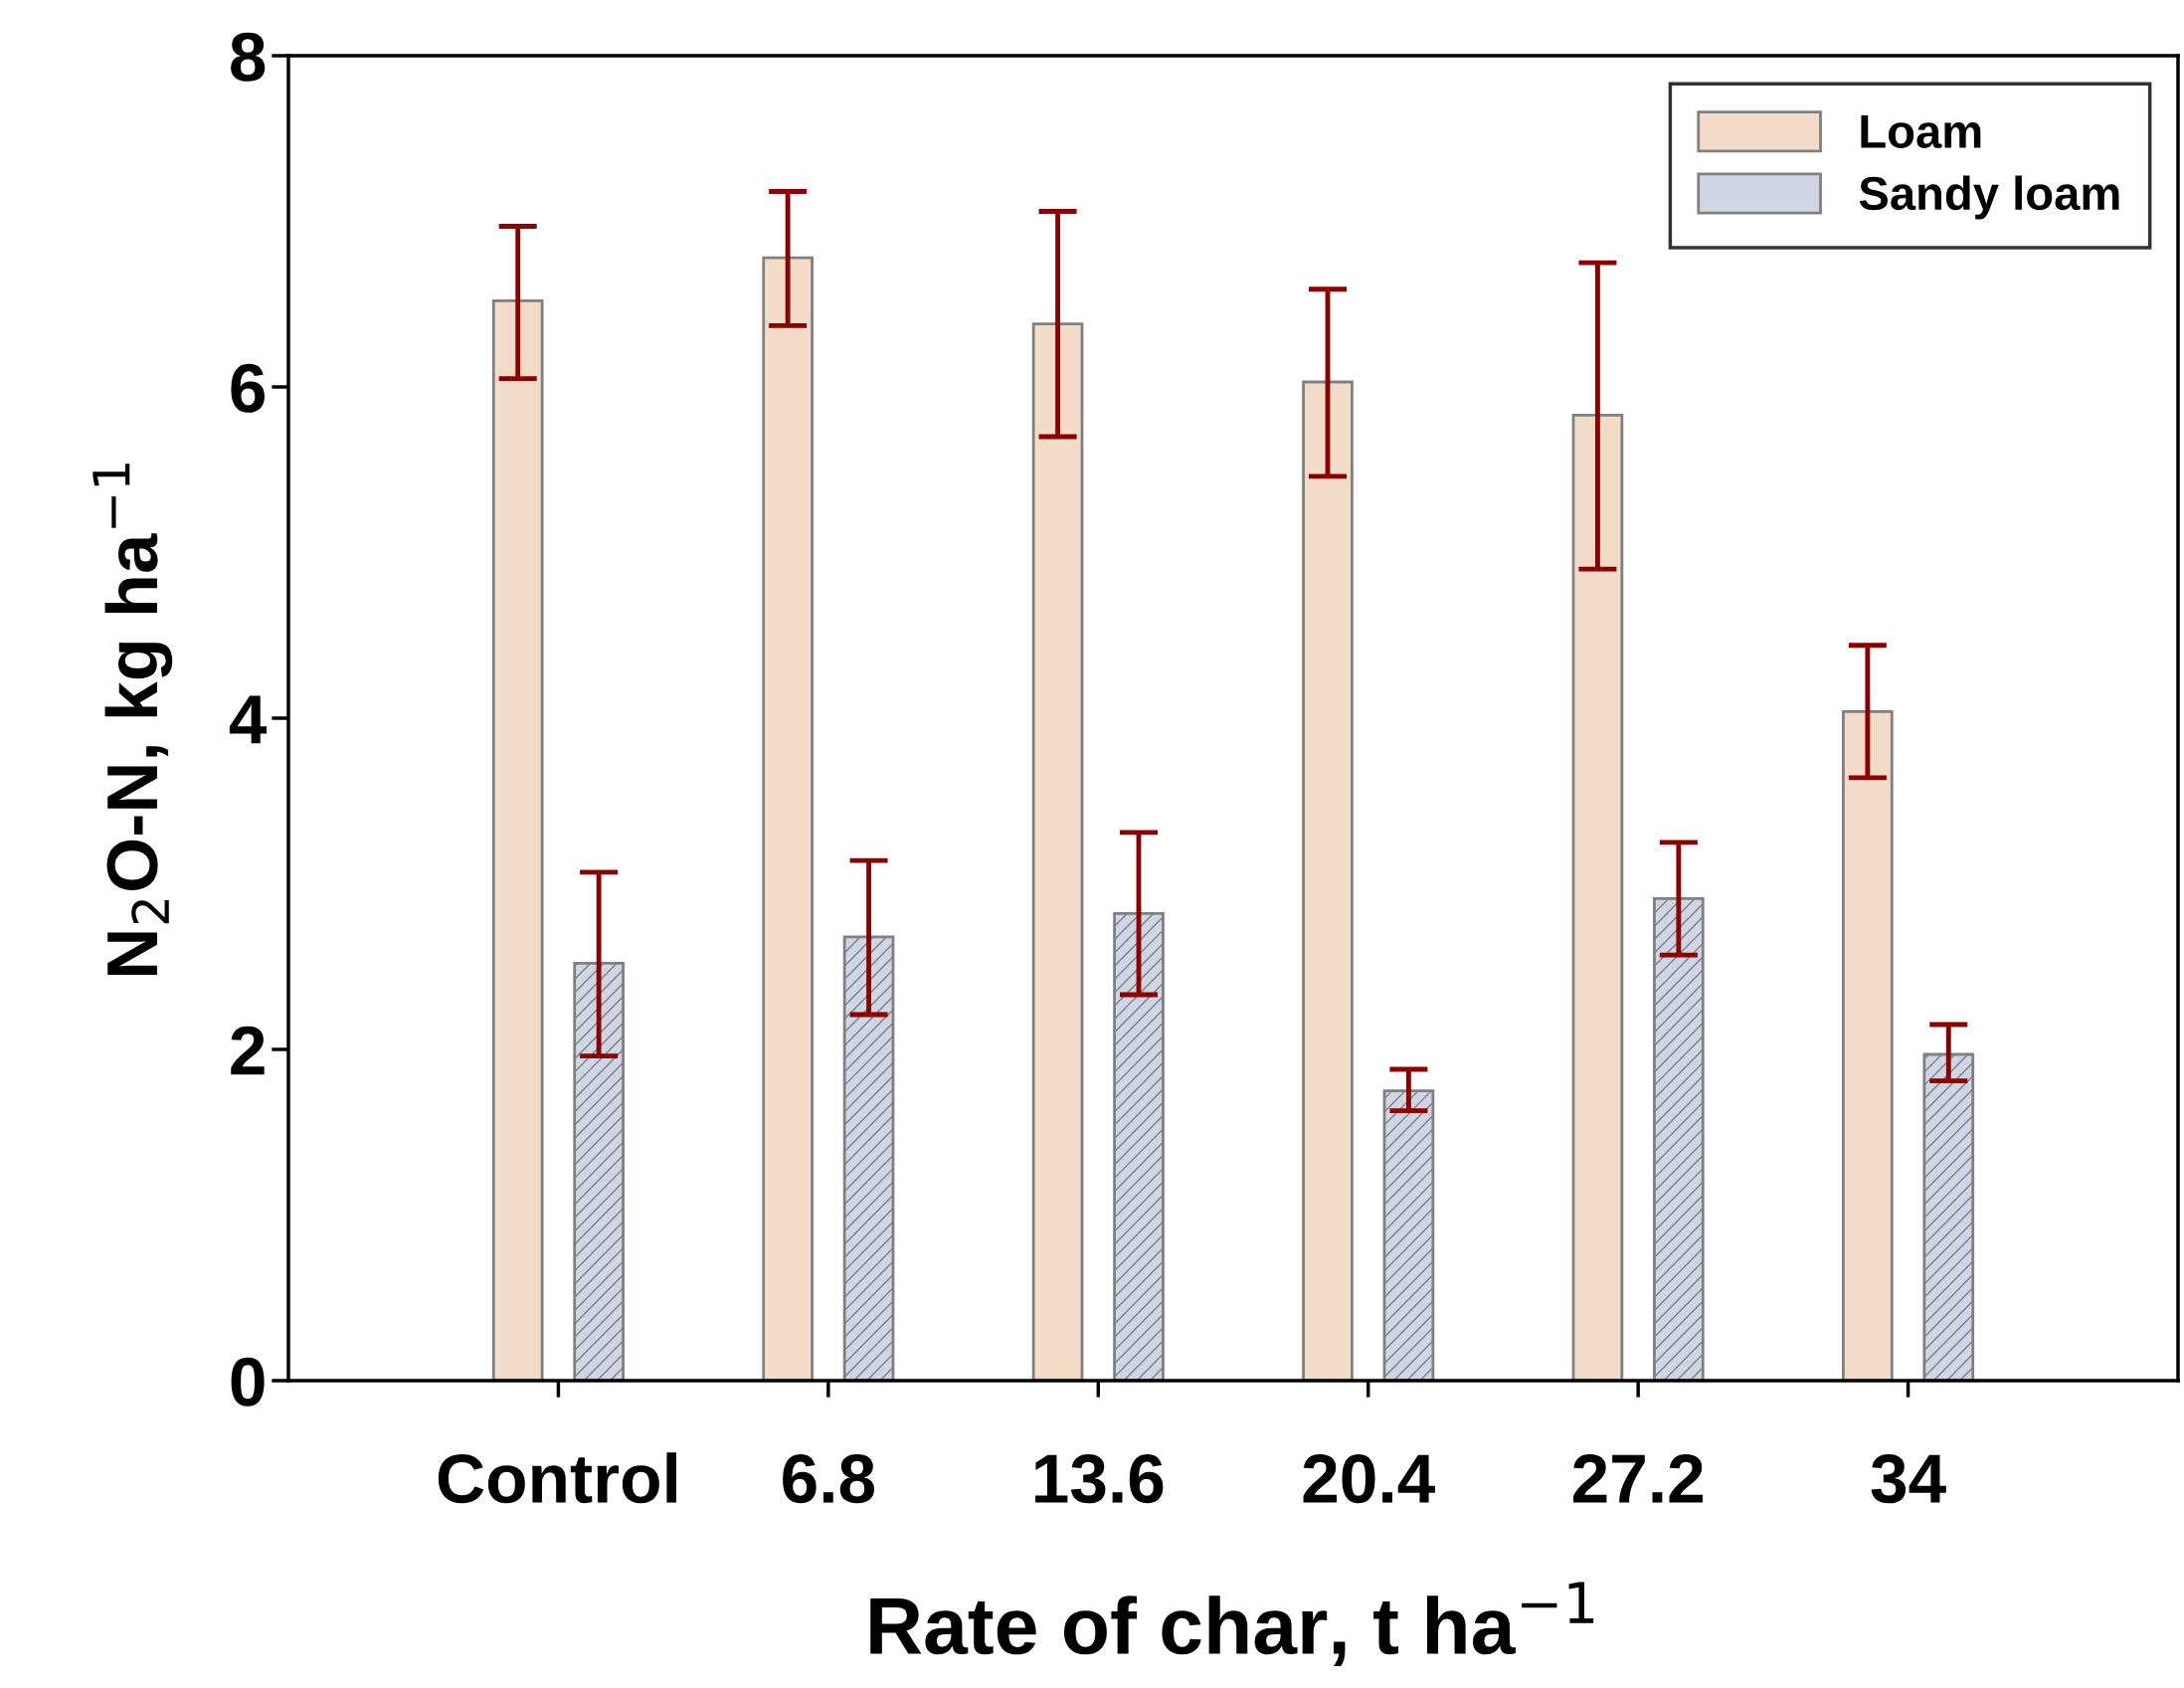  What do you see at coordinates (248, 1050) in the screenshot?
I see `y-tick-label: 2` at bounding box center [248, 1050].